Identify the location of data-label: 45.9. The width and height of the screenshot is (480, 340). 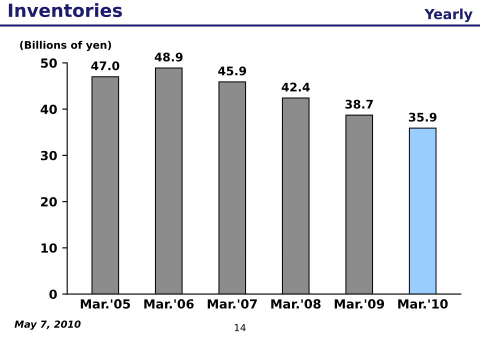
(232, 71).